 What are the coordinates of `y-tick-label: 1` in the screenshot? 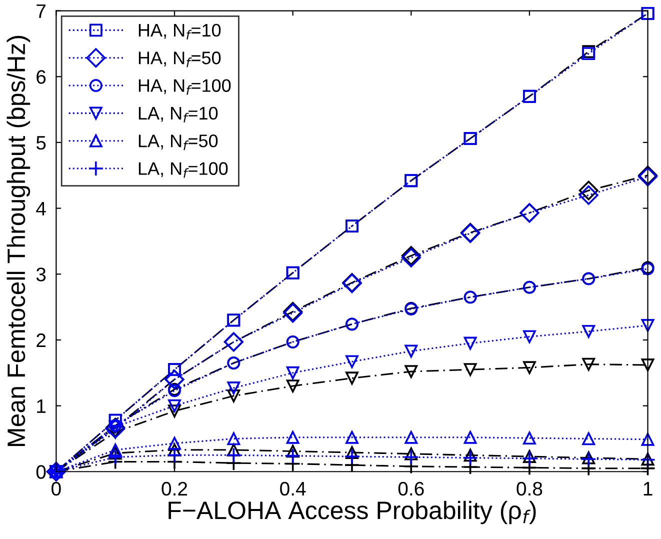 It's located at (41, 406).